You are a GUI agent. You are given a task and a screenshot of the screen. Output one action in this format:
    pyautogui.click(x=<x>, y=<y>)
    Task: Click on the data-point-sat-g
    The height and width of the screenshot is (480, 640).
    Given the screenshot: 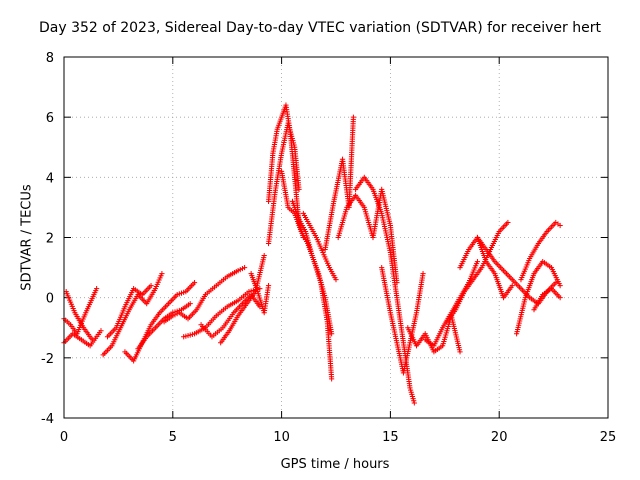 What is the action you would take?
    pyautogui.click(x=190, y=304)
    